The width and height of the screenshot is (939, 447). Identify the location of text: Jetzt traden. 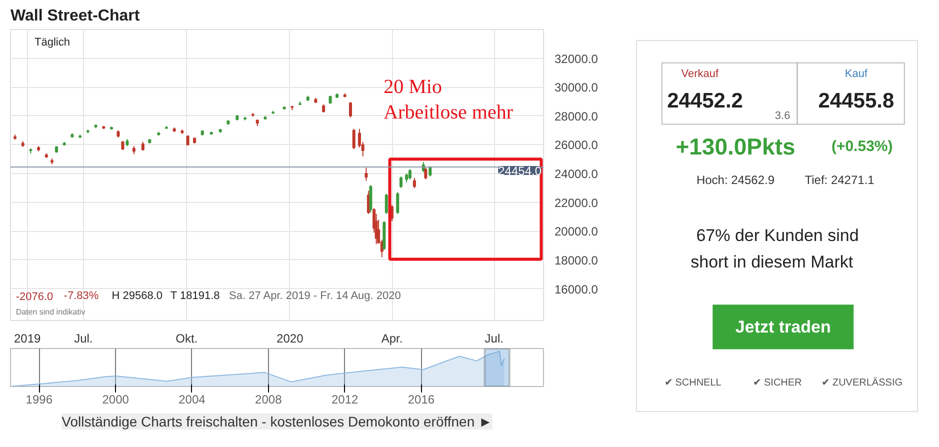
(783, 326).